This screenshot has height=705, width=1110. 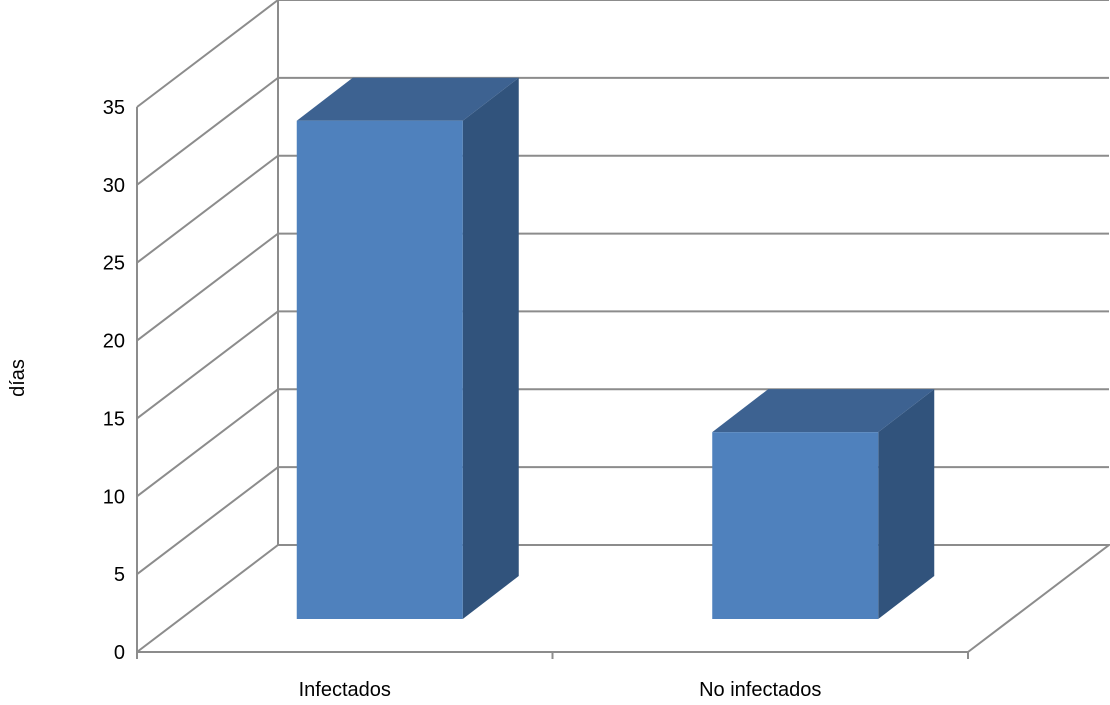 I want to click on y-tick-label: 30, so click(x=114, y=186).